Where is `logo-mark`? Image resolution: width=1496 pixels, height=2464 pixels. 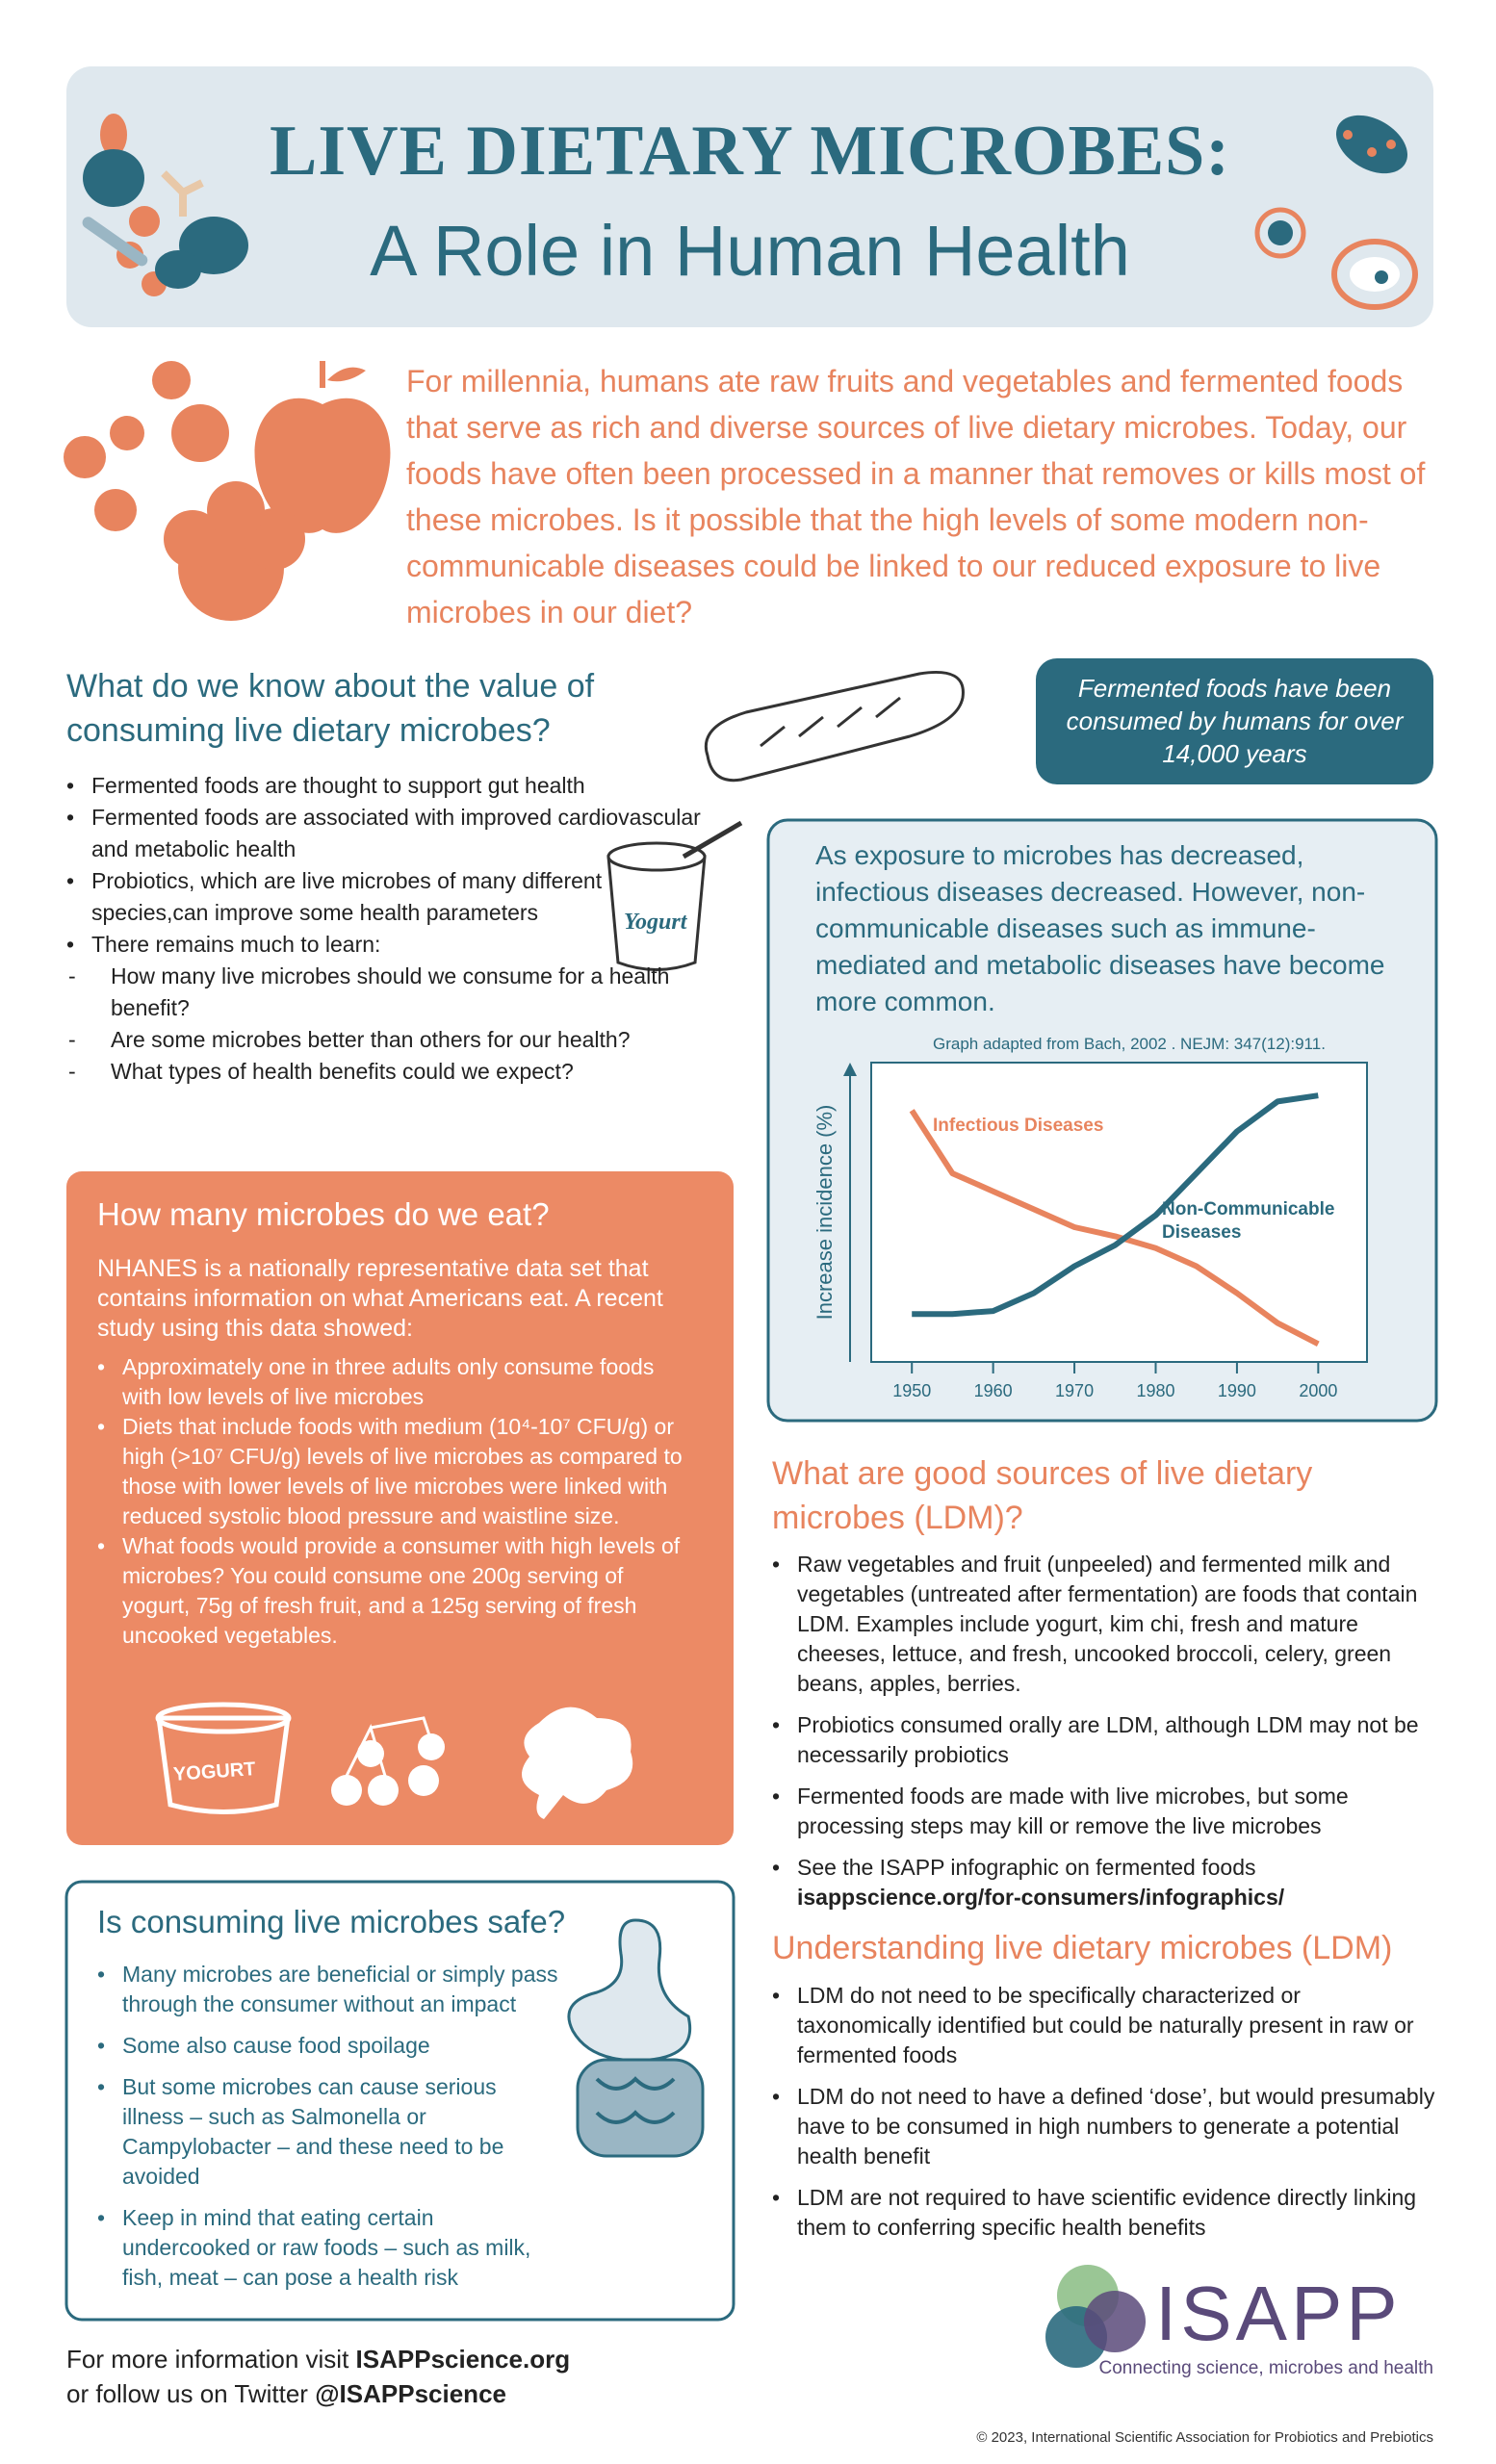
logo-mark is located at coordinates (1096, 2316).